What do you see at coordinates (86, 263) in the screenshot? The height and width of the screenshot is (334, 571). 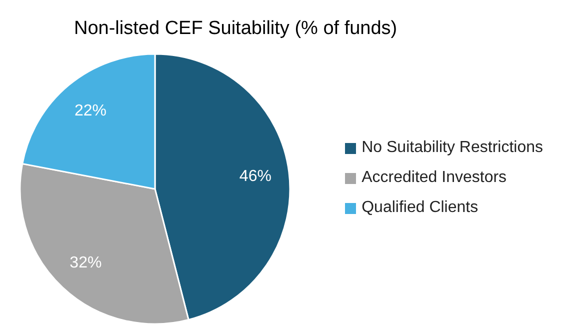 I see `data-label: 32%` at bounding box center [86, 263].